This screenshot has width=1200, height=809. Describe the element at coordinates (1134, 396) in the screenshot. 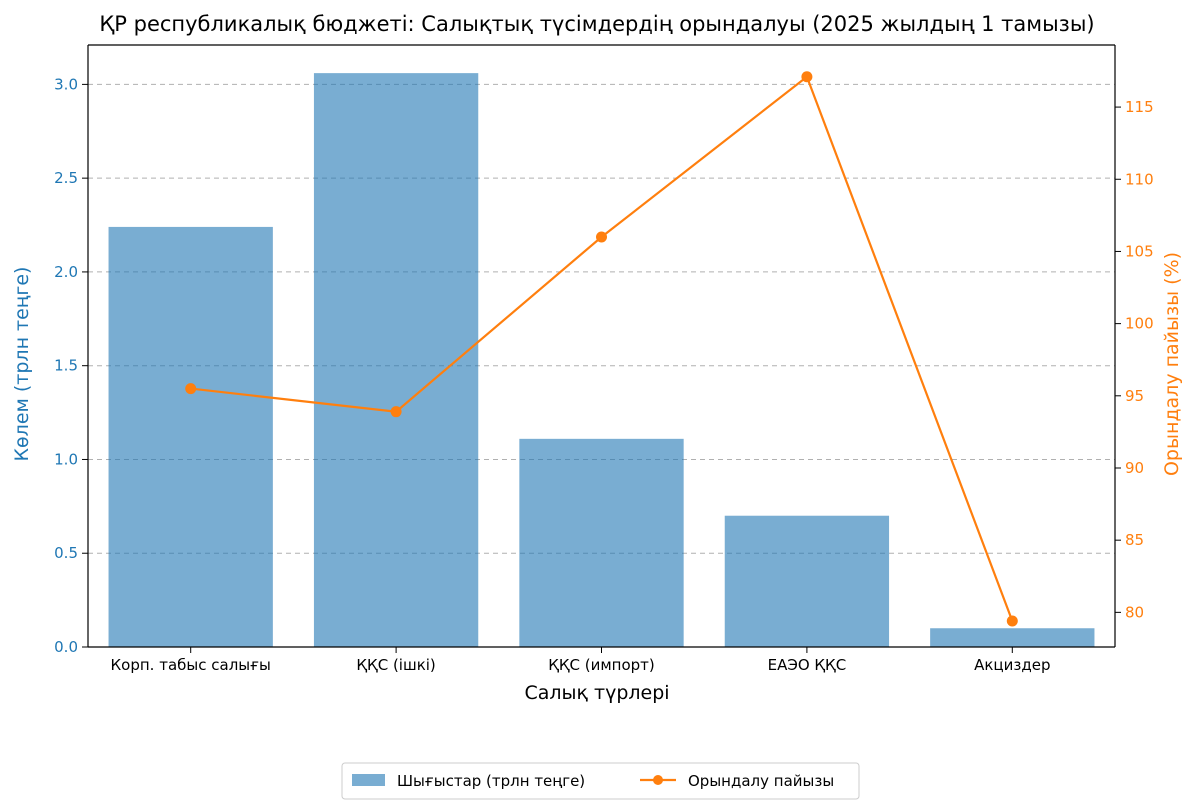

I see `y2-tick-label: 95` at that location.